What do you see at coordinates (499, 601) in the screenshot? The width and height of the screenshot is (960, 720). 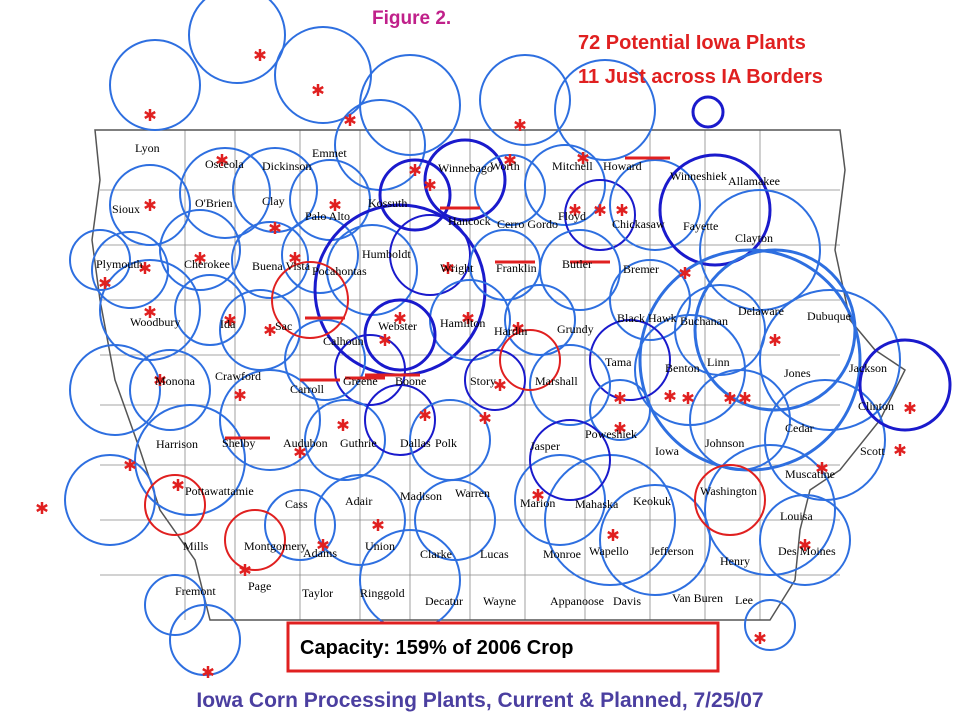 I see `county-label: Wayne` at bounding box center [499, 601].